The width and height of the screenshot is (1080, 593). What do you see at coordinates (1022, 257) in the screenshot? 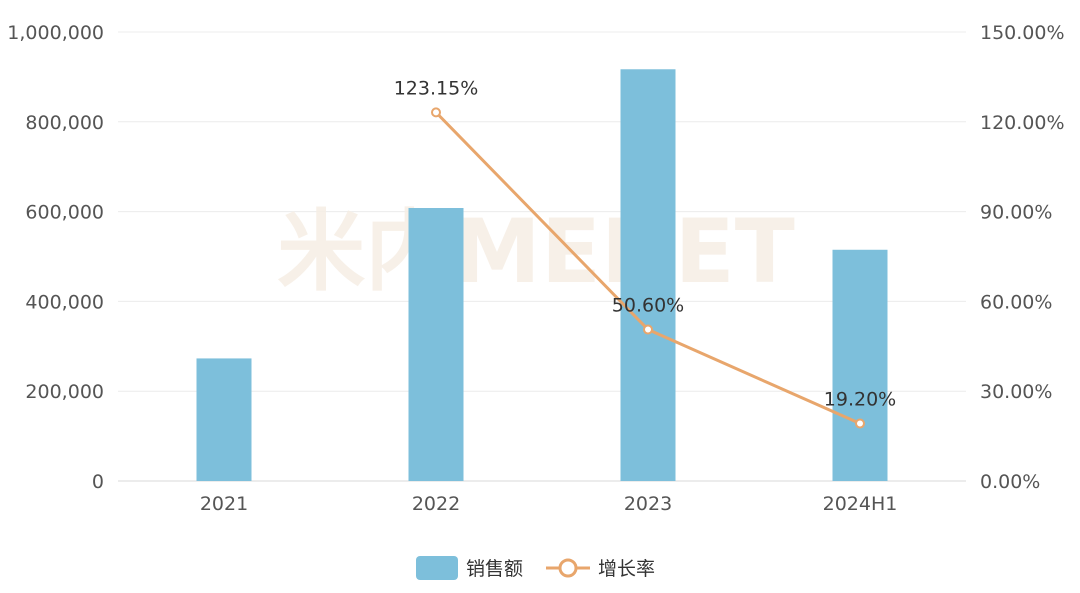
I see `right-axis: 0.00% 30.00% 60.00% 90.00% 120.00% 150.00%` at bounding box center [1022, 257].